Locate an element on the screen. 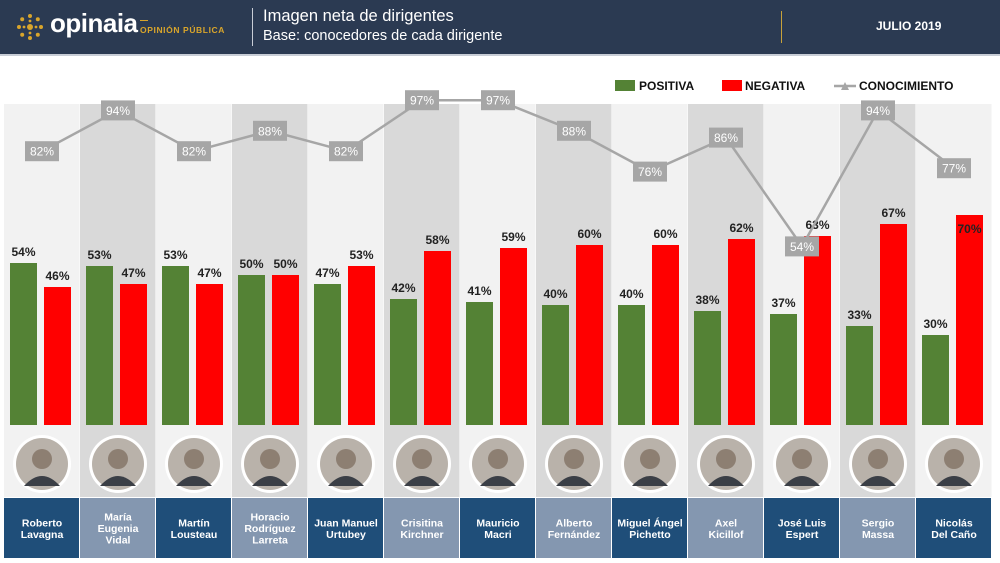 The height and width of the screenshot is (563, 1000). legend-label-positive: POSITIVA is located at coordinates (666, 86).